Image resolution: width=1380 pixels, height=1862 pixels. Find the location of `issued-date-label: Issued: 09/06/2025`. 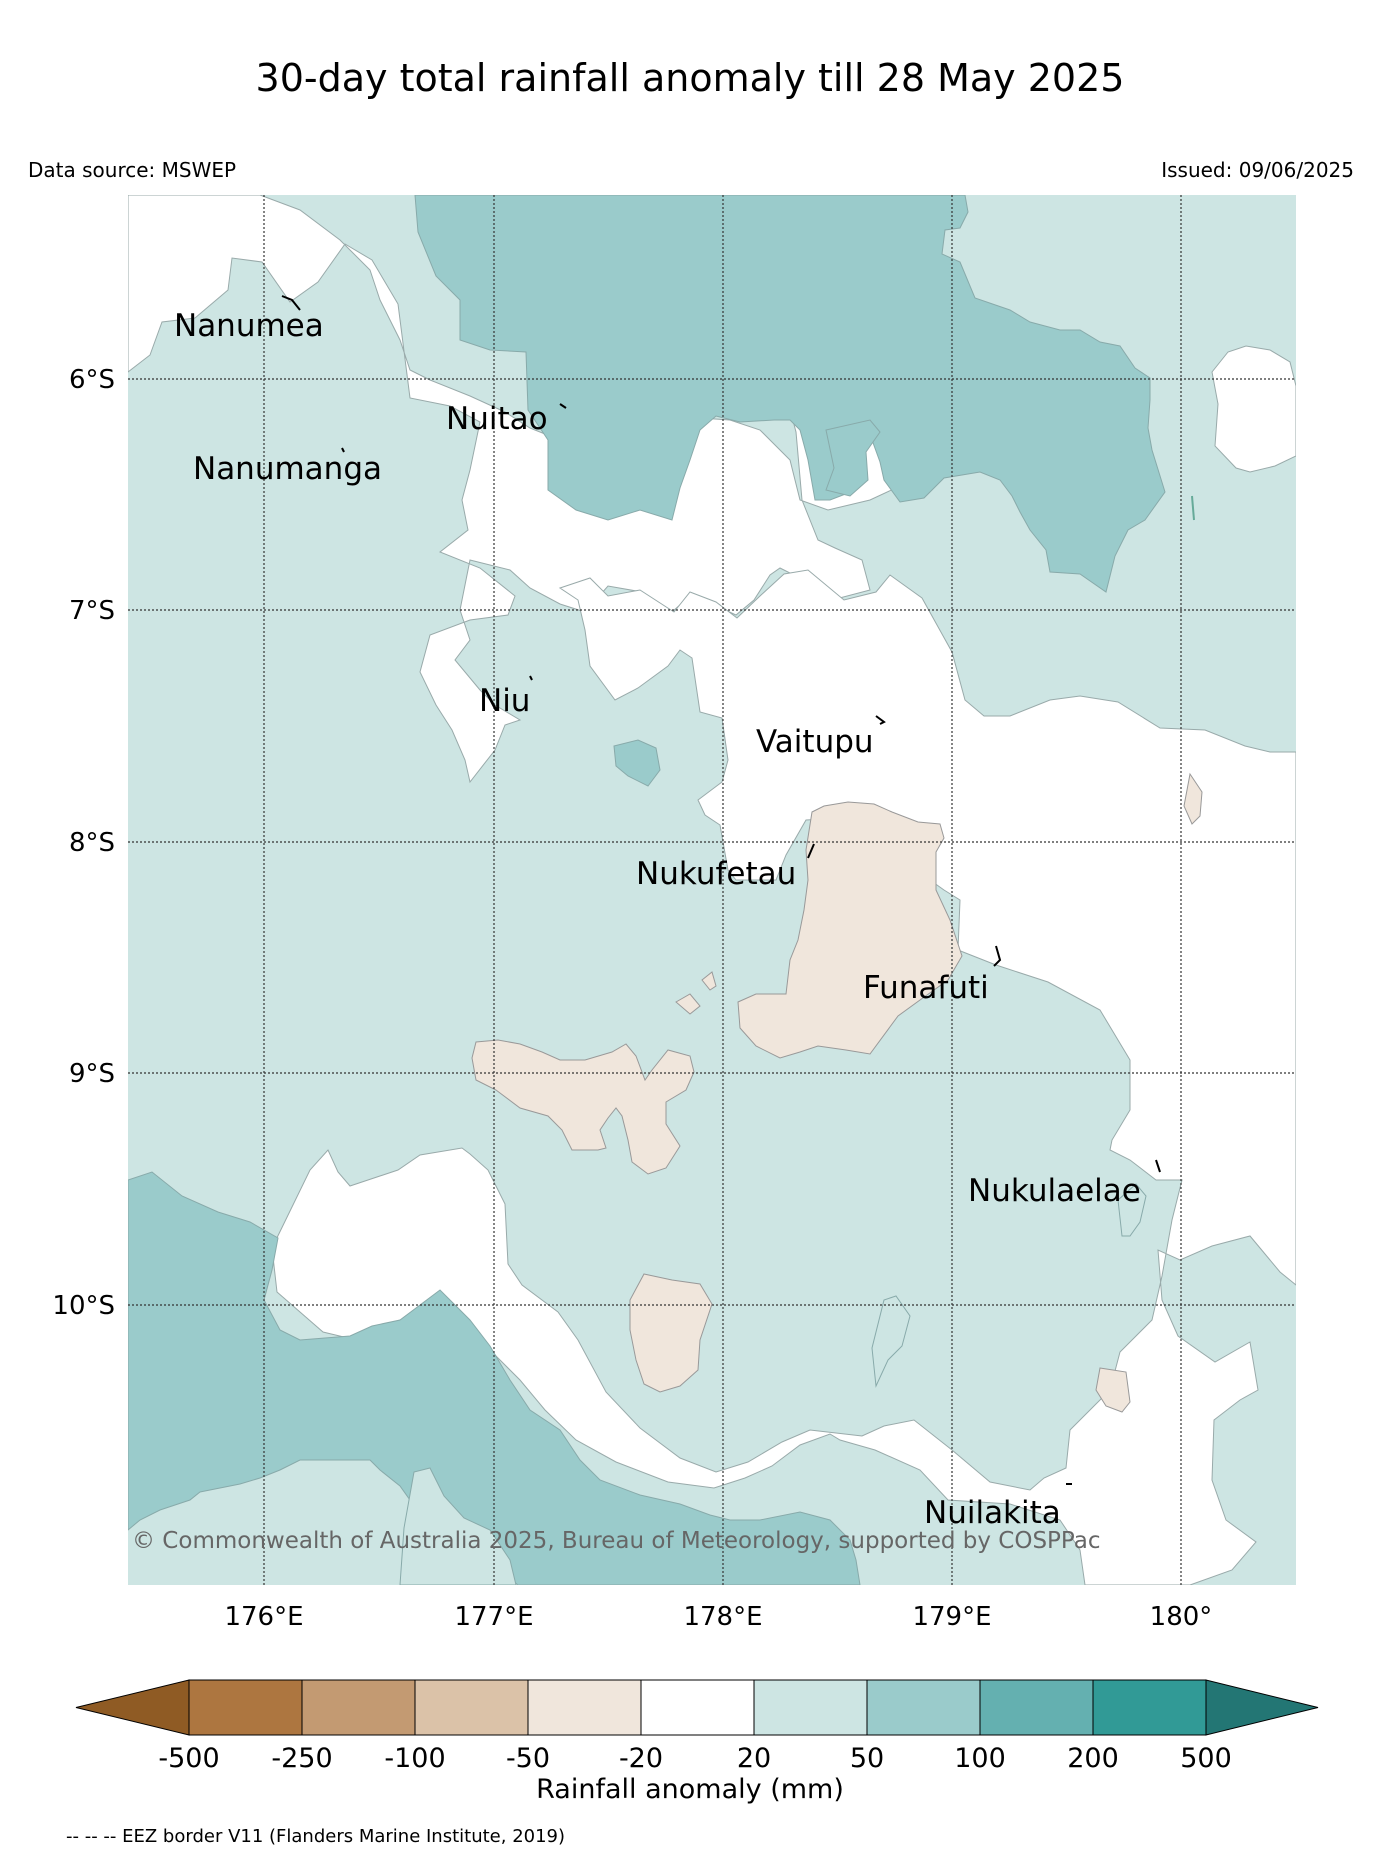

issued-date-label: Issued: 09/06/2025 is located at coordinates (1257, 170).